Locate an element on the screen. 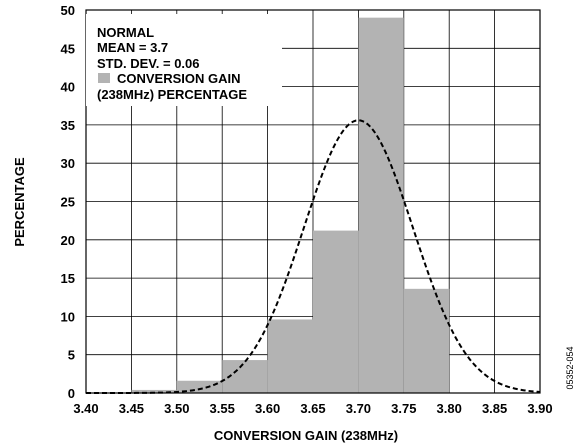 Image resolution: width=584 pixels, height=446 pixels. y-axis-title: PERCENTAGE is located at coordinates (19, 202).